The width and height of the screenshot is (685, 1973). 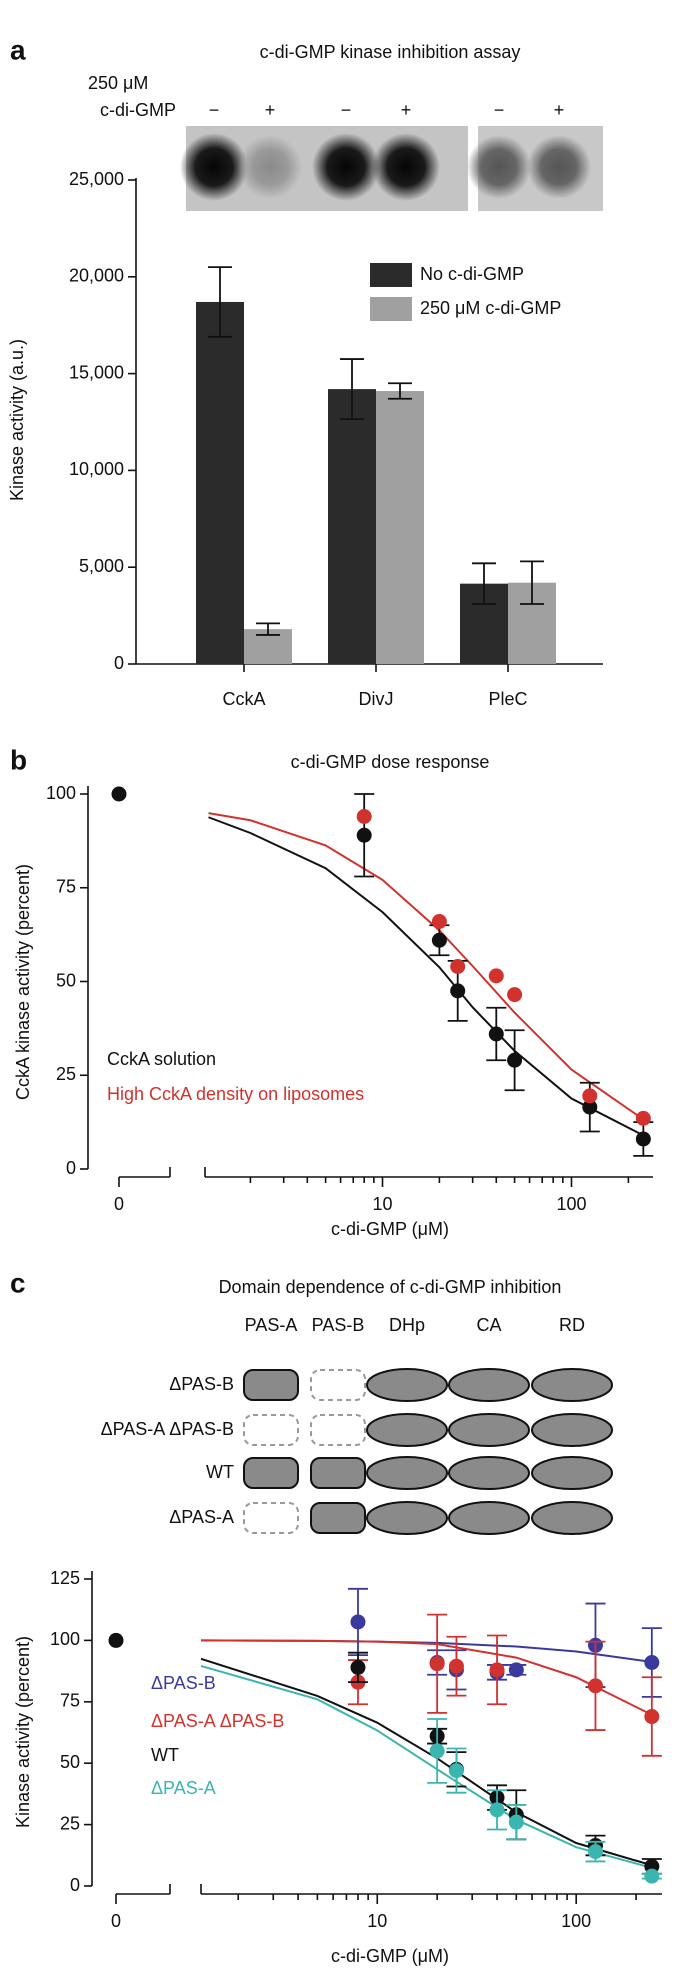 I want to click on legend-label: WT, so click(x=165, y=1755).